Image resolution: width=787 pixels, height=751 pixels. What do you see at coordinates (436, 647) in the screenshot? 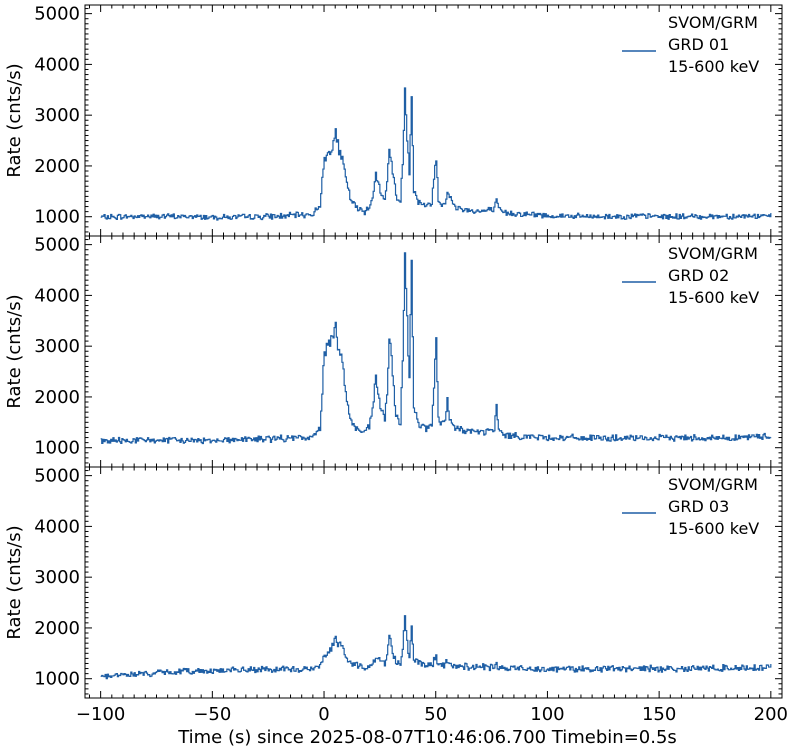
I see `light-curve-line` at bounding box center [436, 647].